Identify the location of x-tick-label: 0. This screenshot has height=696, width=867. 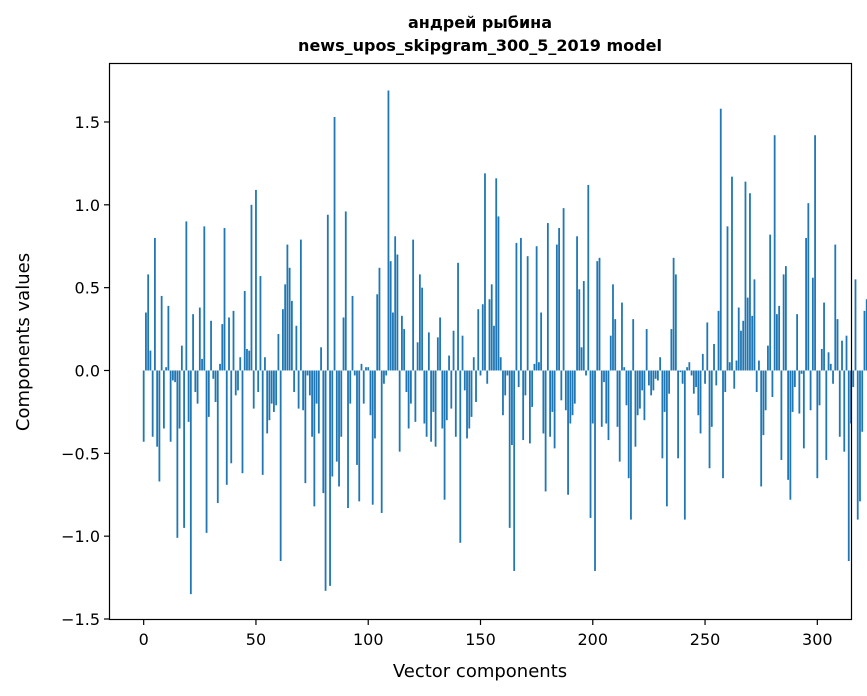
(144, 639).